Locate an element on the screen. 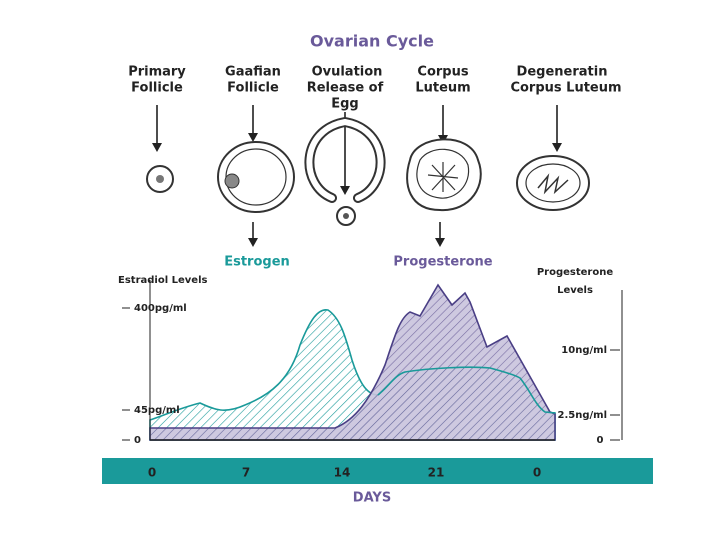  left-tick: 0 is located at coordinates (137, 440).